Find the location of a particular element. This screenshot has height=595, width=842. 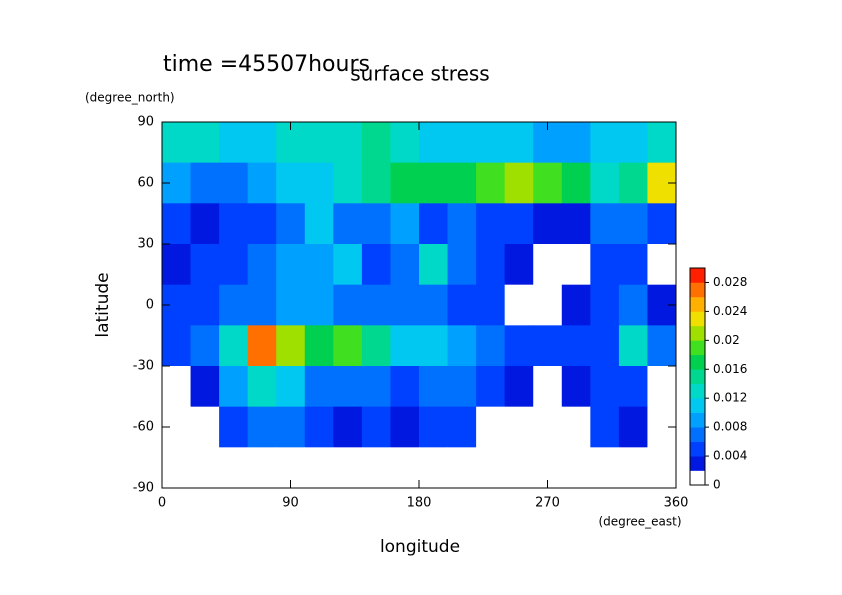

time-label: time =45507hours is located at coordinates (266, 64).